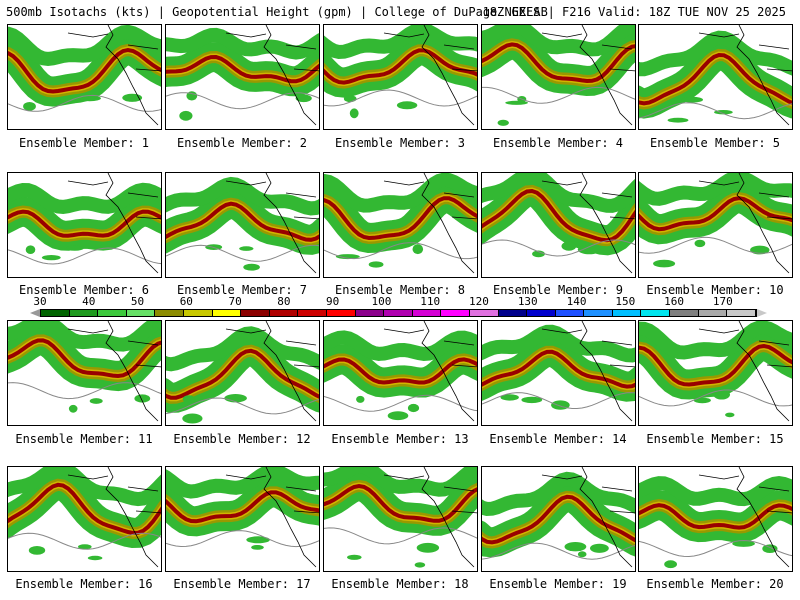  What do you see at coordinates (625, 301) in the screenshot?
I see `colorbar-tick-label: 150` at bounding box center [625, 301].